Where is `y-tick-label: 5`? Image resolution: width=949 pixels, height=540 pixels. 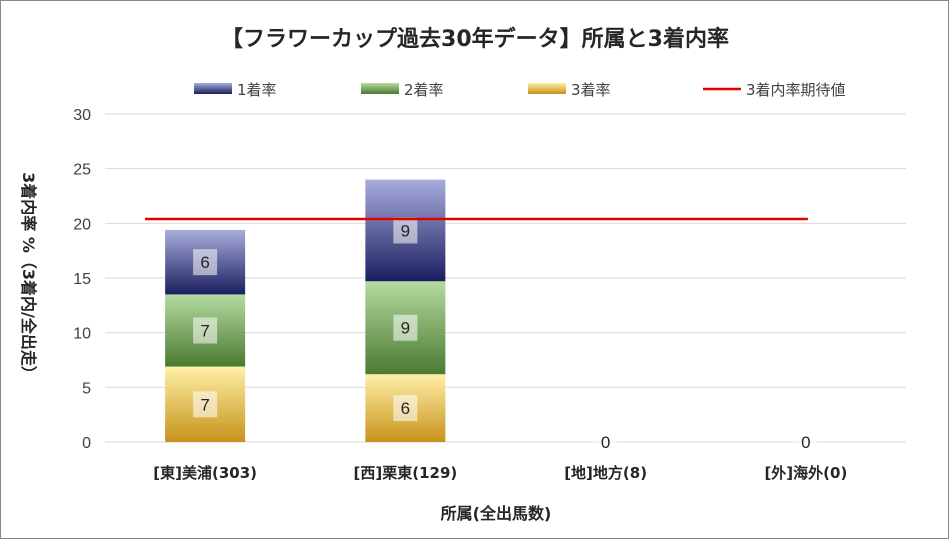 y-tick-label: 5 is located at coordinates (86, 388).